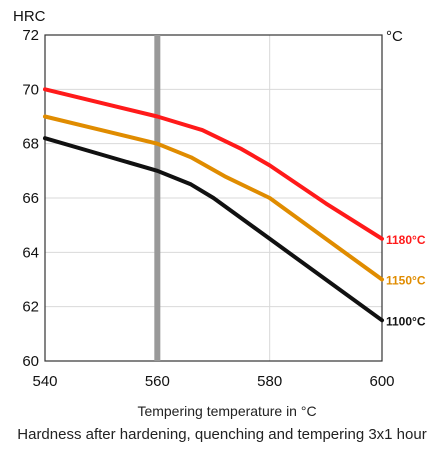  I want to click on x-axis-label: Tempering temperature in °C, so click(226, 411).